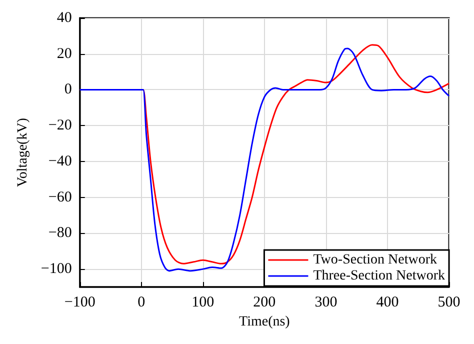  I want to click on y-tick-label: 0, so click(68, 90).